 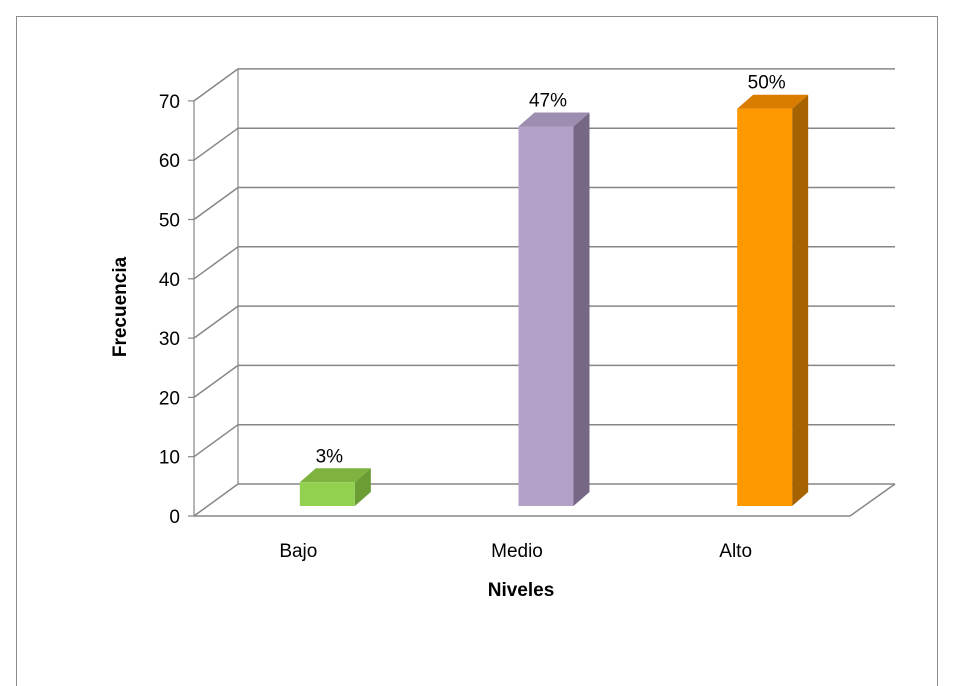 What do you see at coordinates (735, 551) in the screenshot?
I see `x-tick-label: Alto` at bounding box center [735, 551].